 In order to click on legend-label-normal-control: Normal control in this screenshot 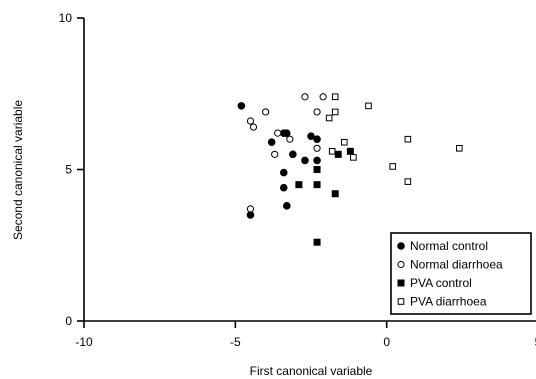, I will do `click(449, 246)`.